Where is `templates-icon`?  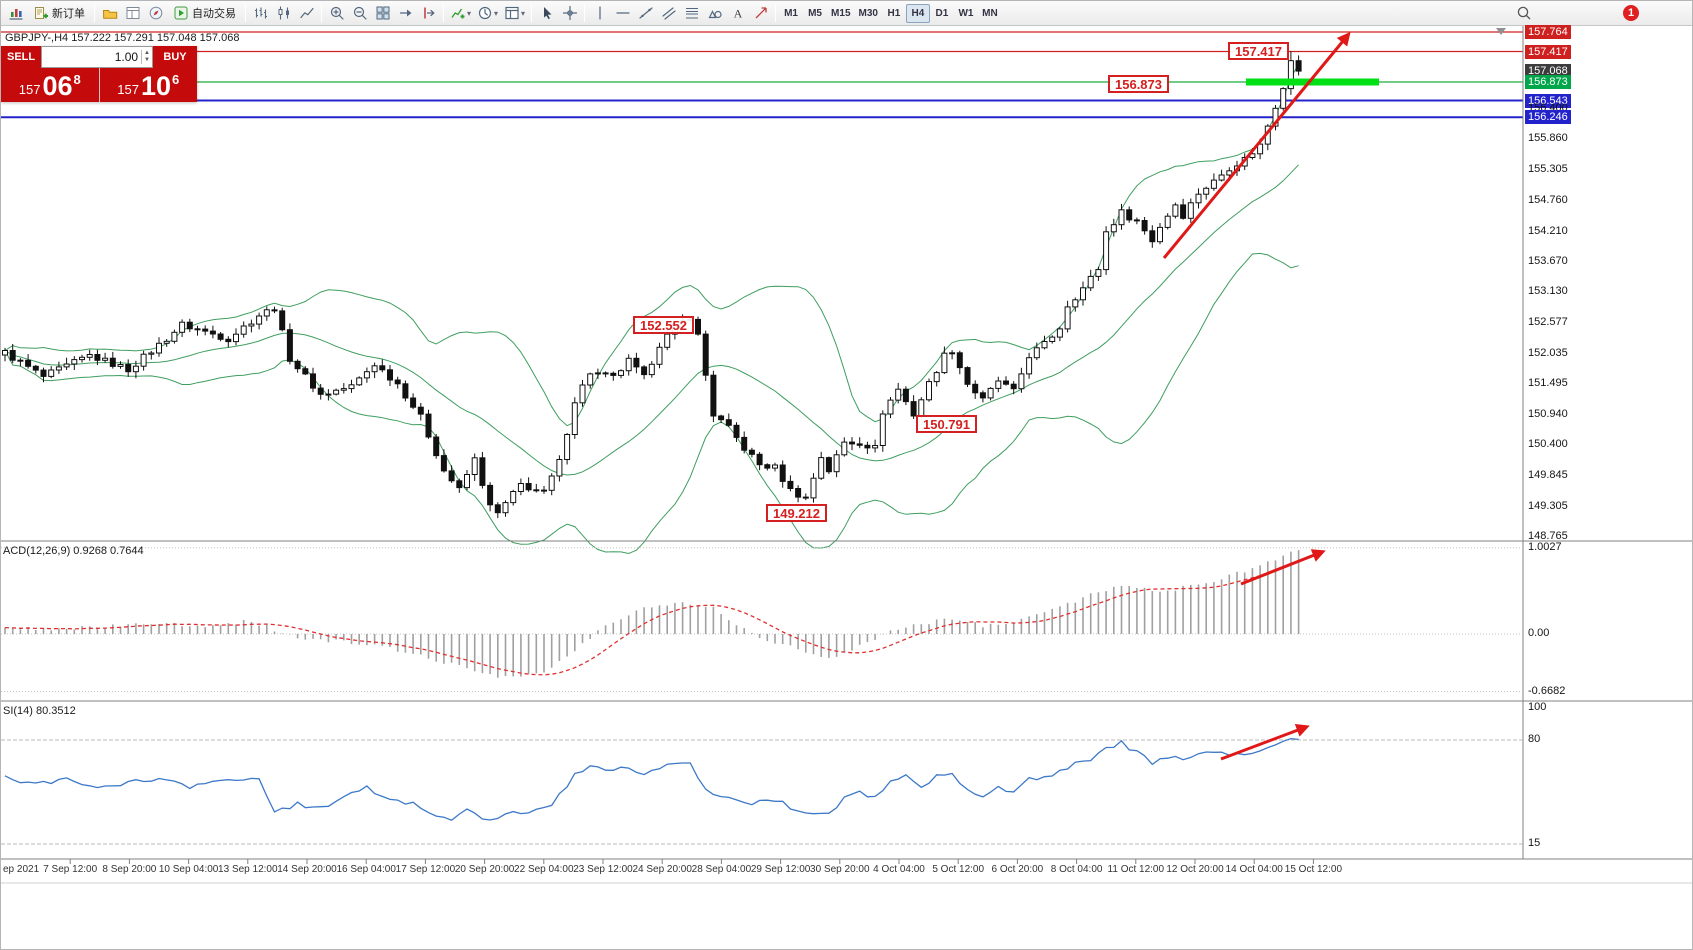 templates-icon is located at coordinates (512, 13).